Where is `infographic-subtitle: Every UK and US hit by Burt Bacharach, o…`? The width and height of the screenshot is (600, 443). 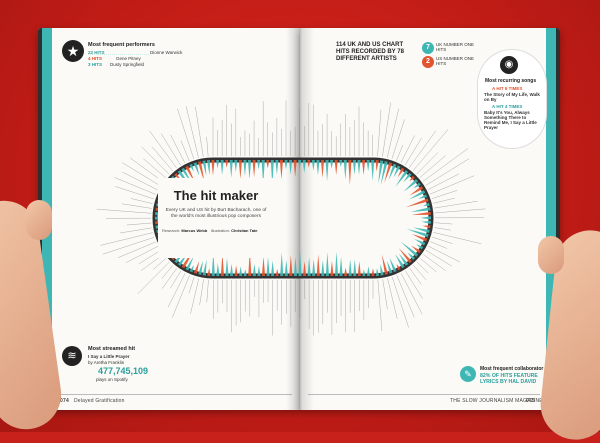 infographic-subtitle: Every UK and US hit by Burt Bacharach, o… is located at coordinates (216, 214).